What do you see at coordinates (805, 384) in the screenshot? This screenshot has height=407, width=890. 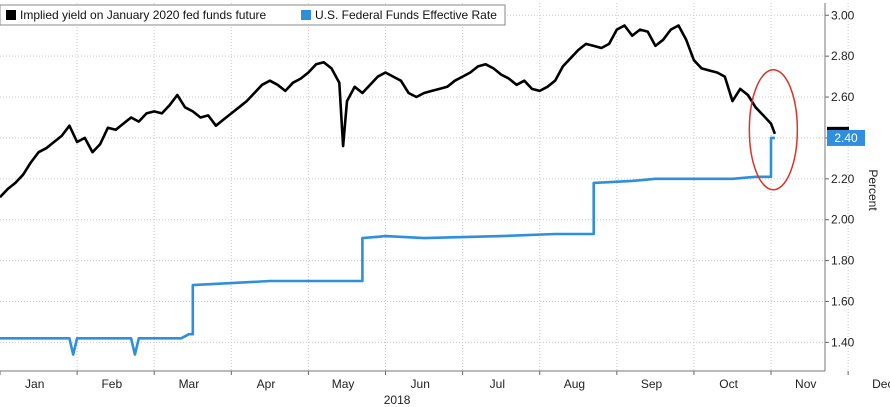 I see `x-tick-label: Nov` at bounding box center [805, 384].